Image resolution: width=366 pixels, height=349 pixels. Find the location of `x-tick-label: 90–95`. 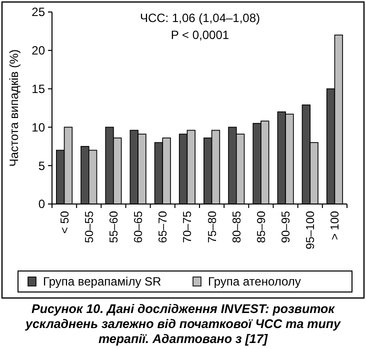

x-tick-label: 90–95 is located at coordinates (286, 227).